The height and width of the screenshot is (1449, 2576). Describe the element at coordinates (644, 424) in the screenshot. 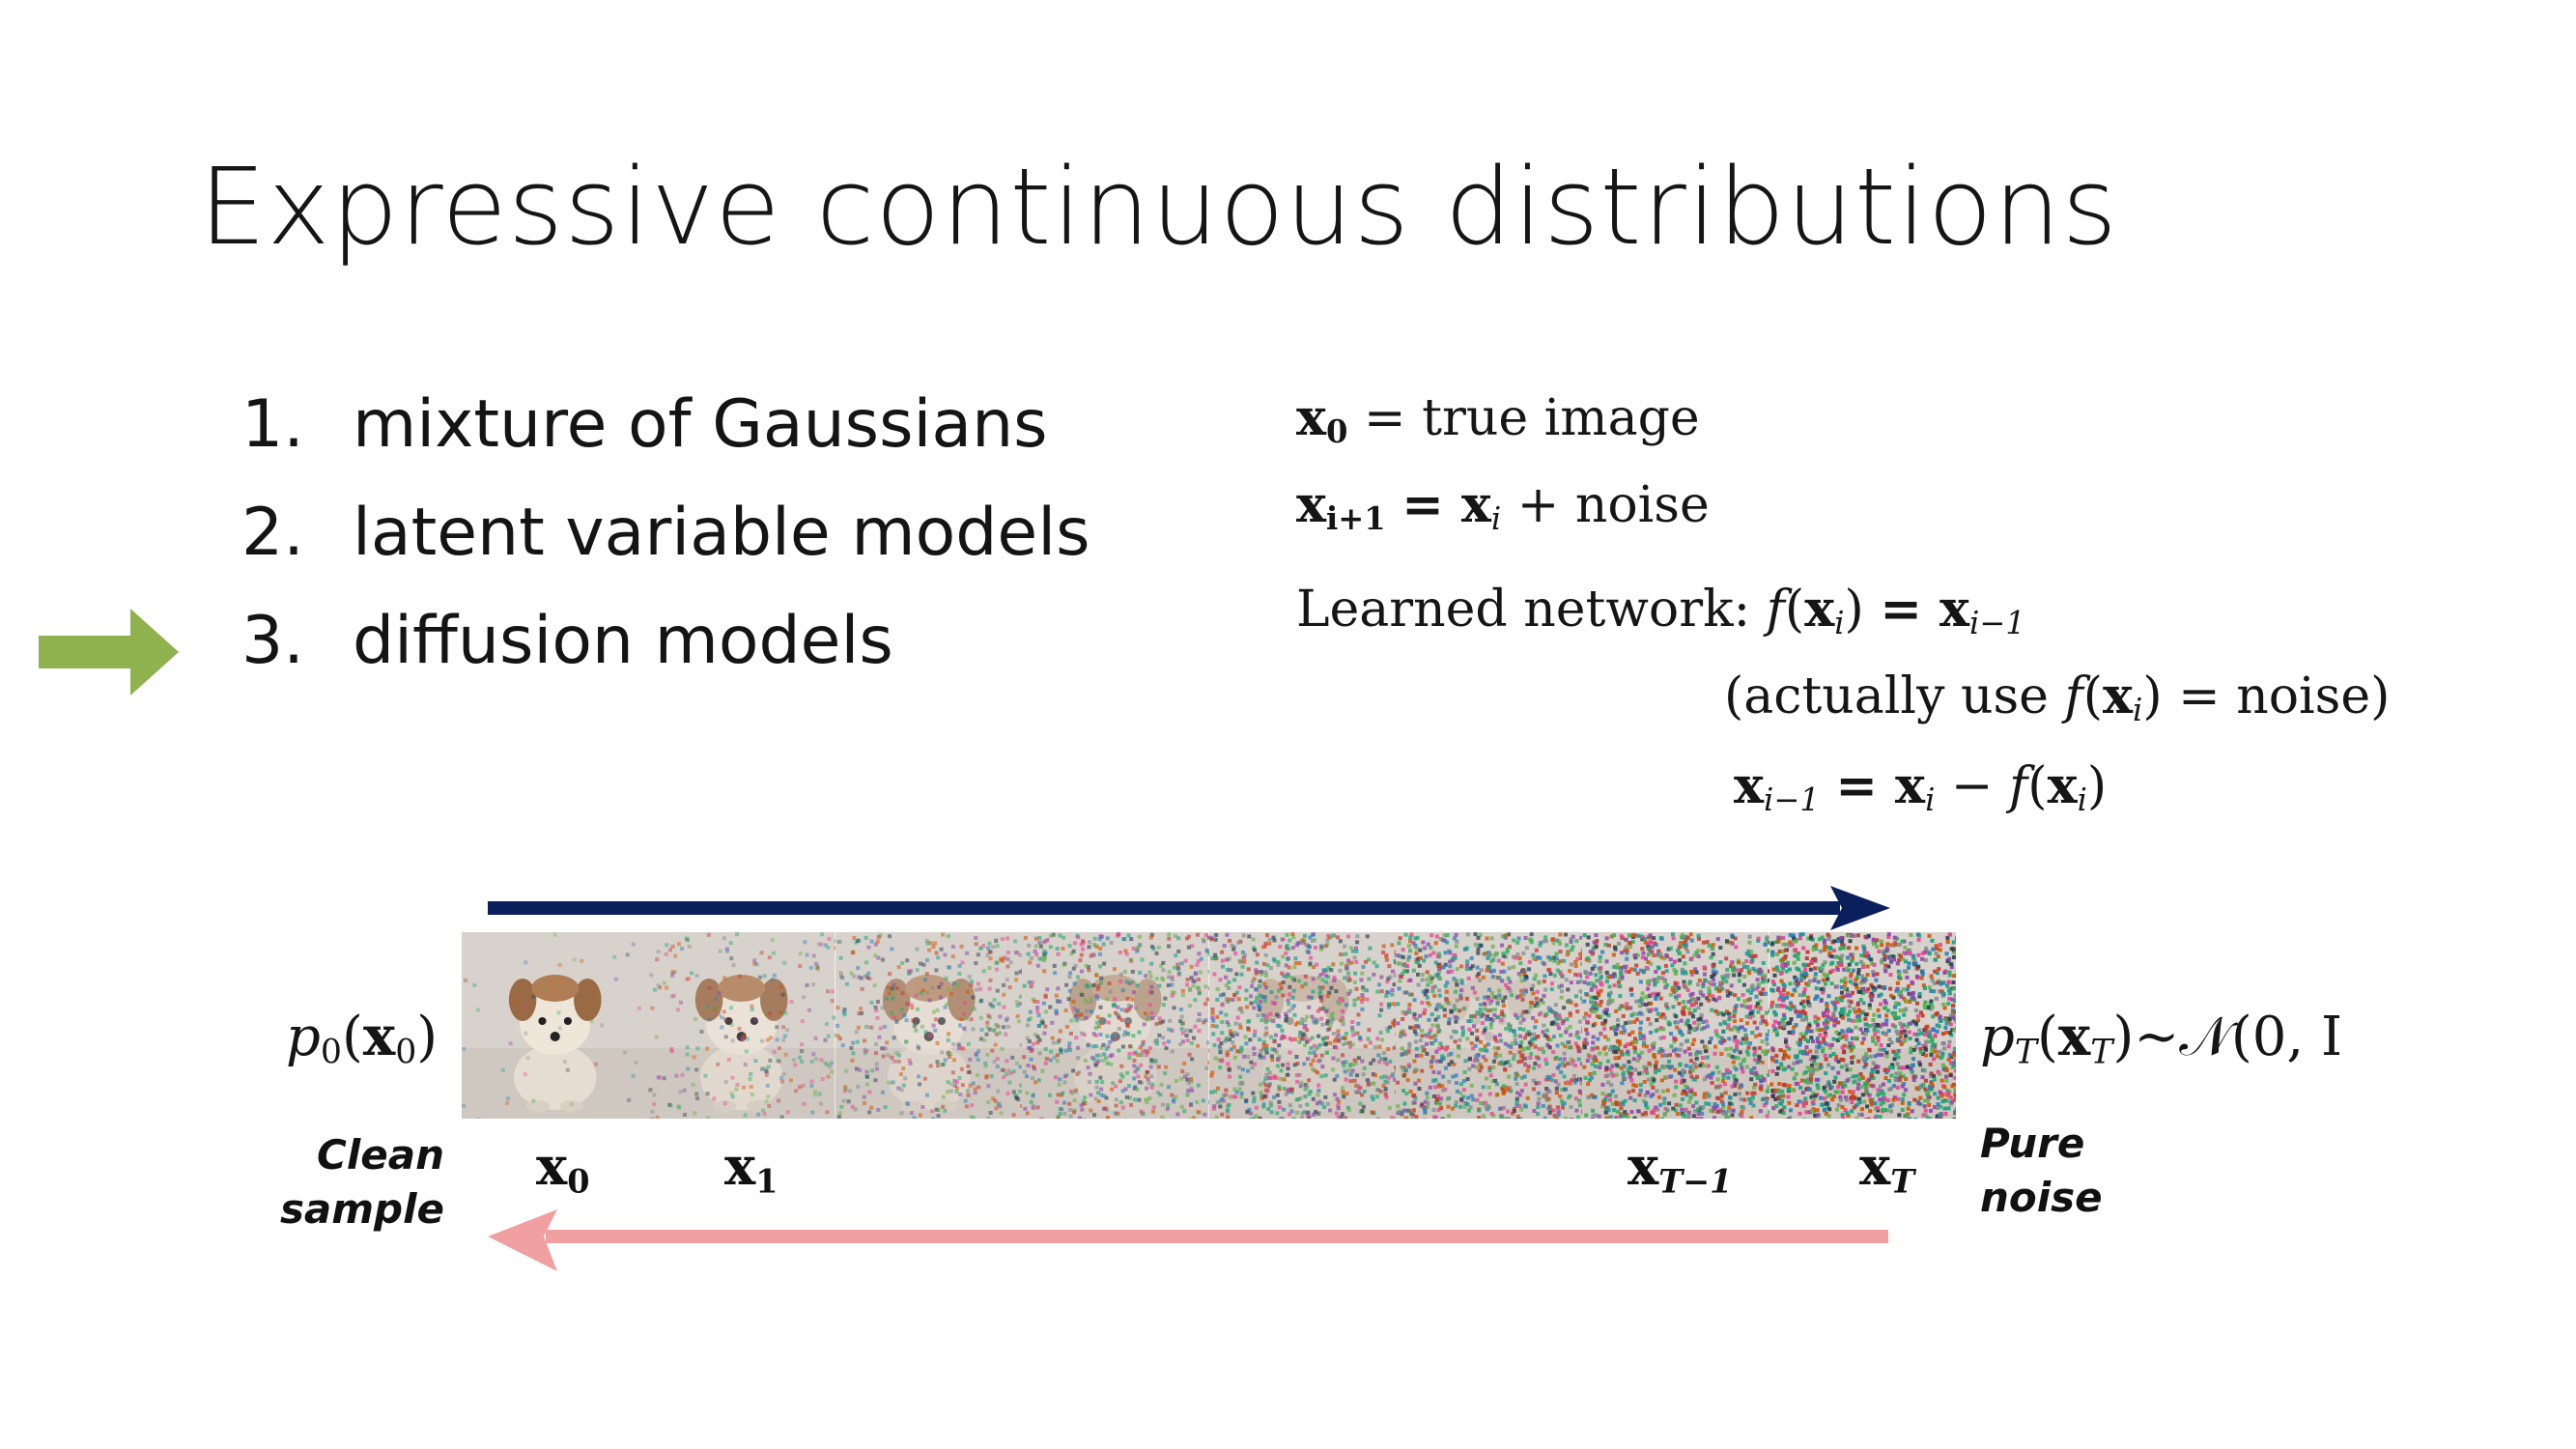

I see `list-item: 1. mixture of Gaussians` at that location.